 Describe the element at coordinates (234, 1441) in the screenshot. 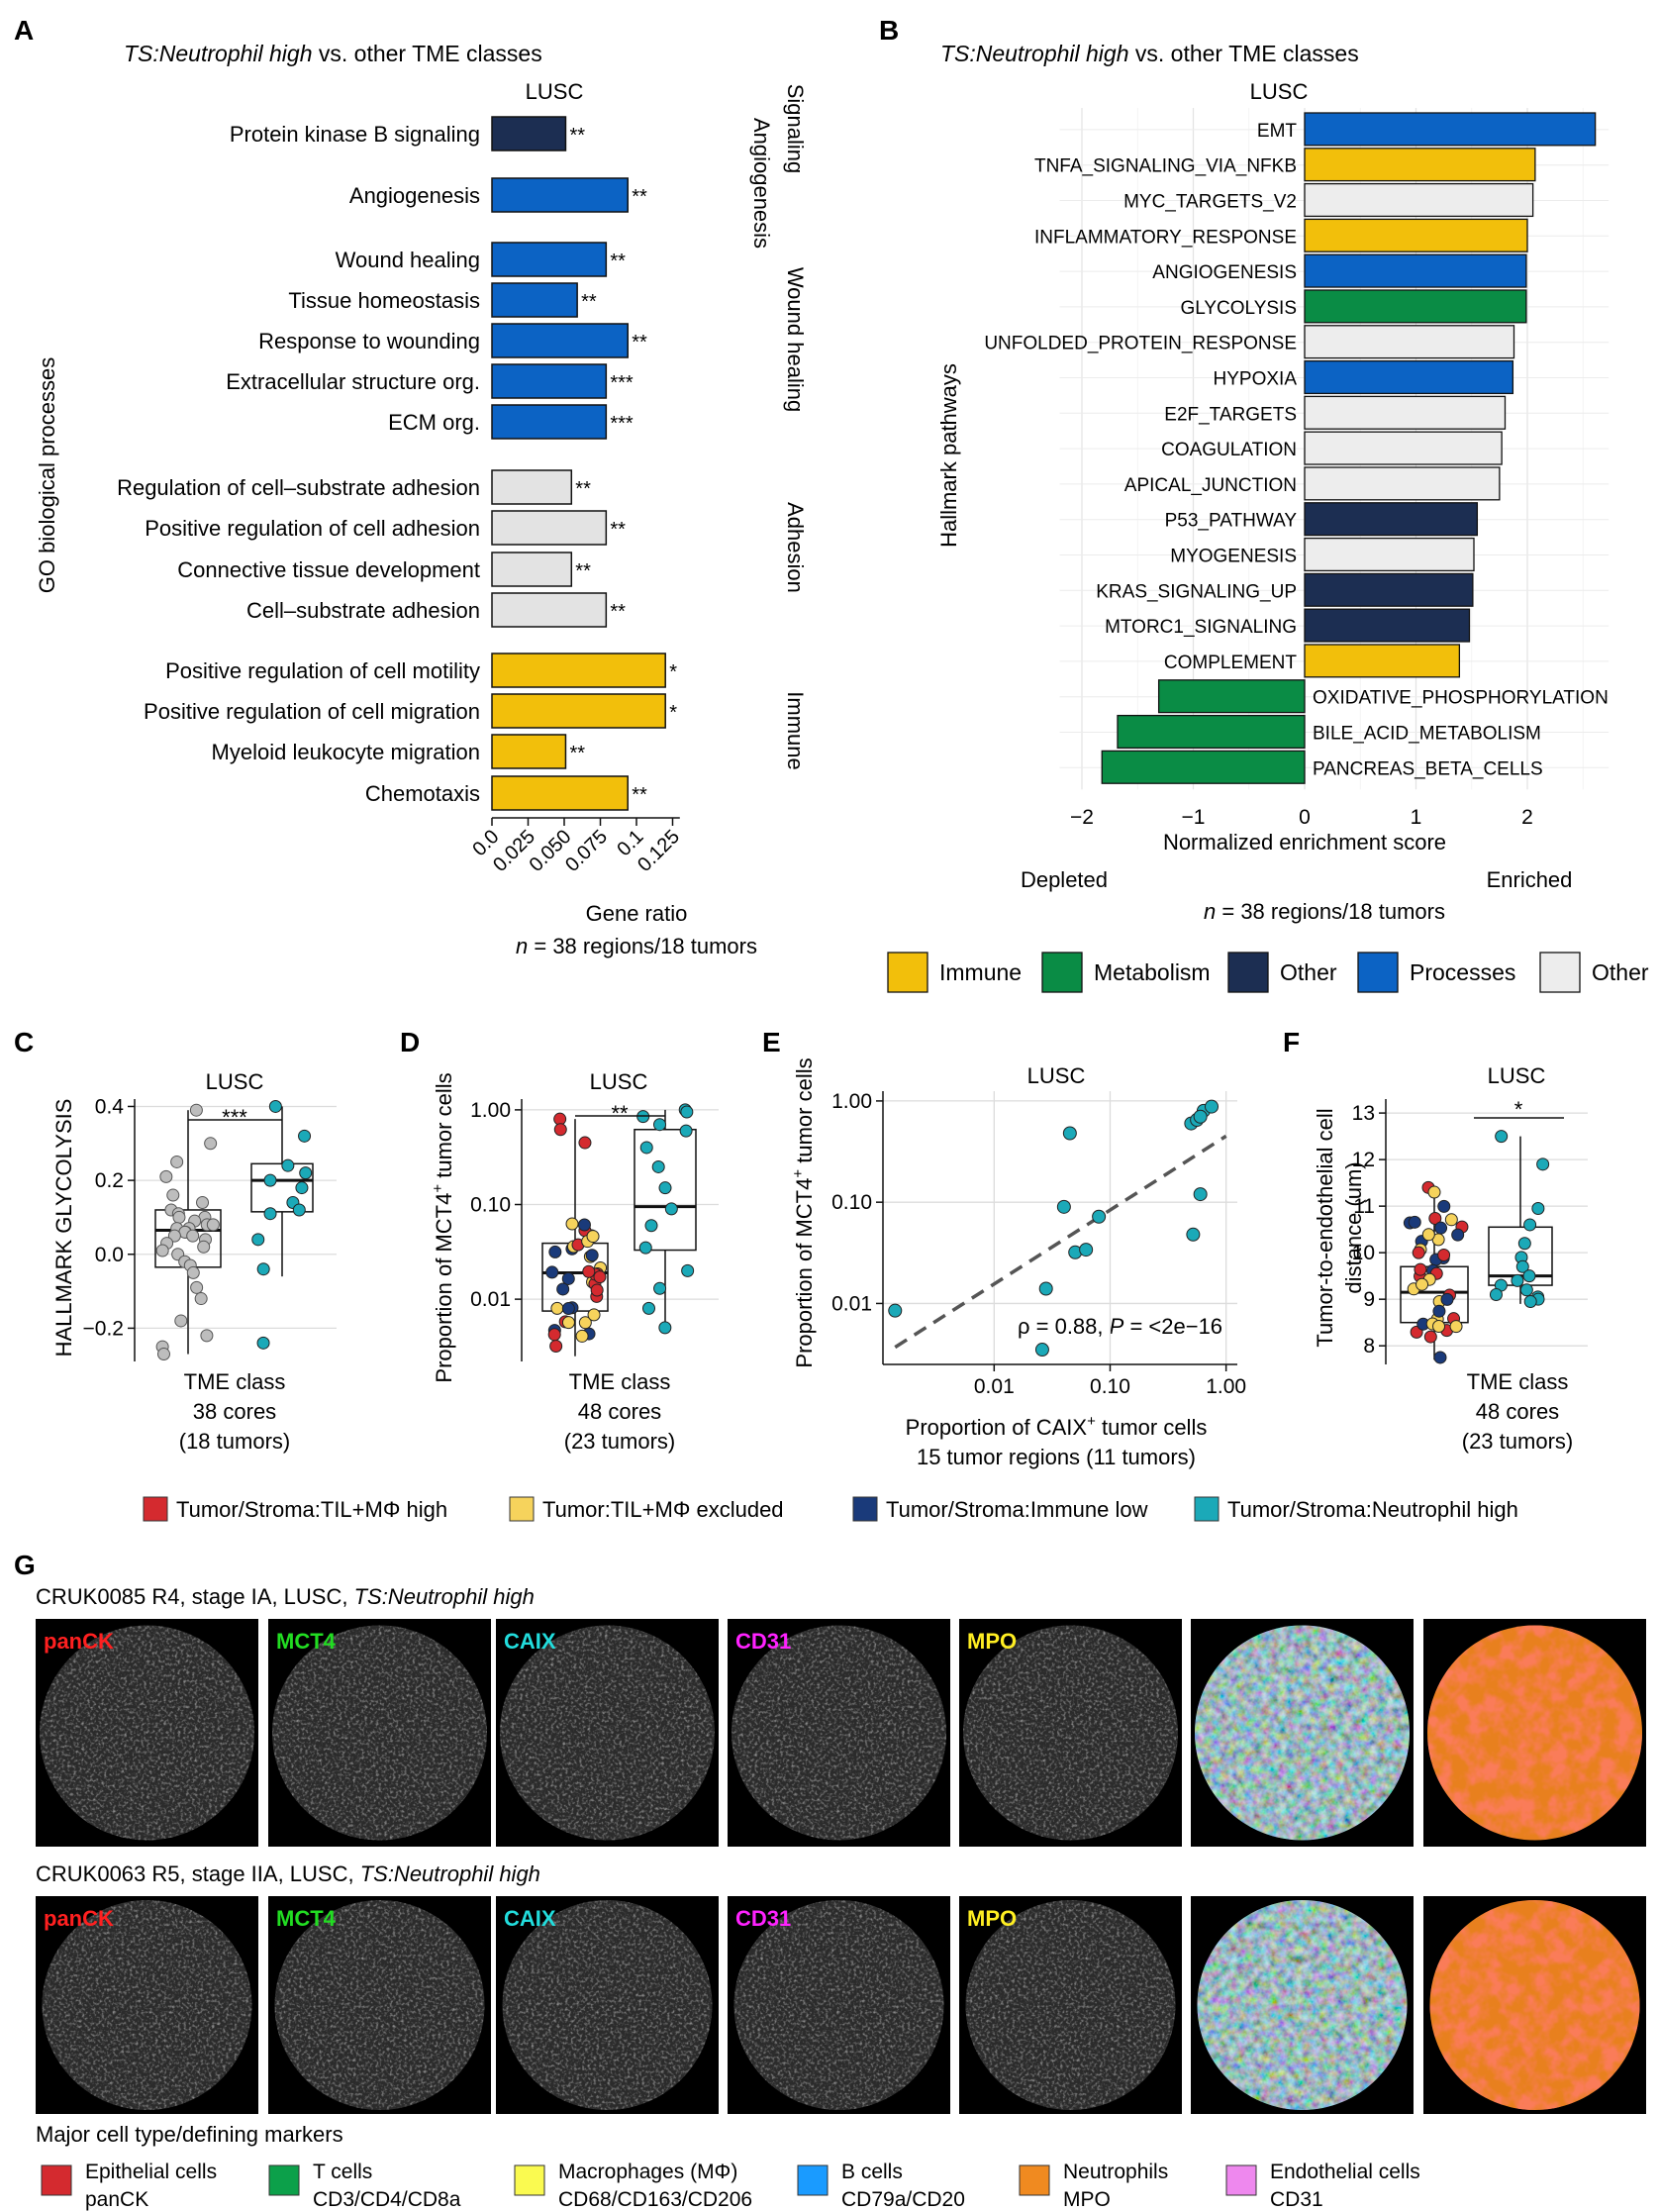

I see `x-axis-label-line: (18 tumors)` at that location.